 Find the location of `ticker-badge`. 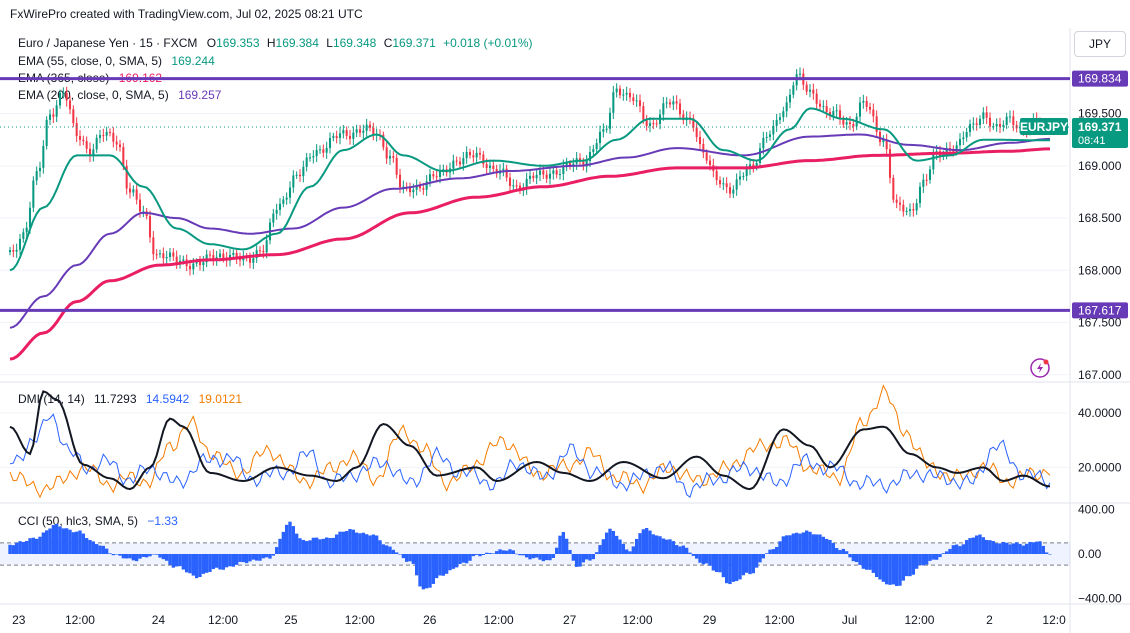

ticker-badge is located at coordinates (1044, 127).